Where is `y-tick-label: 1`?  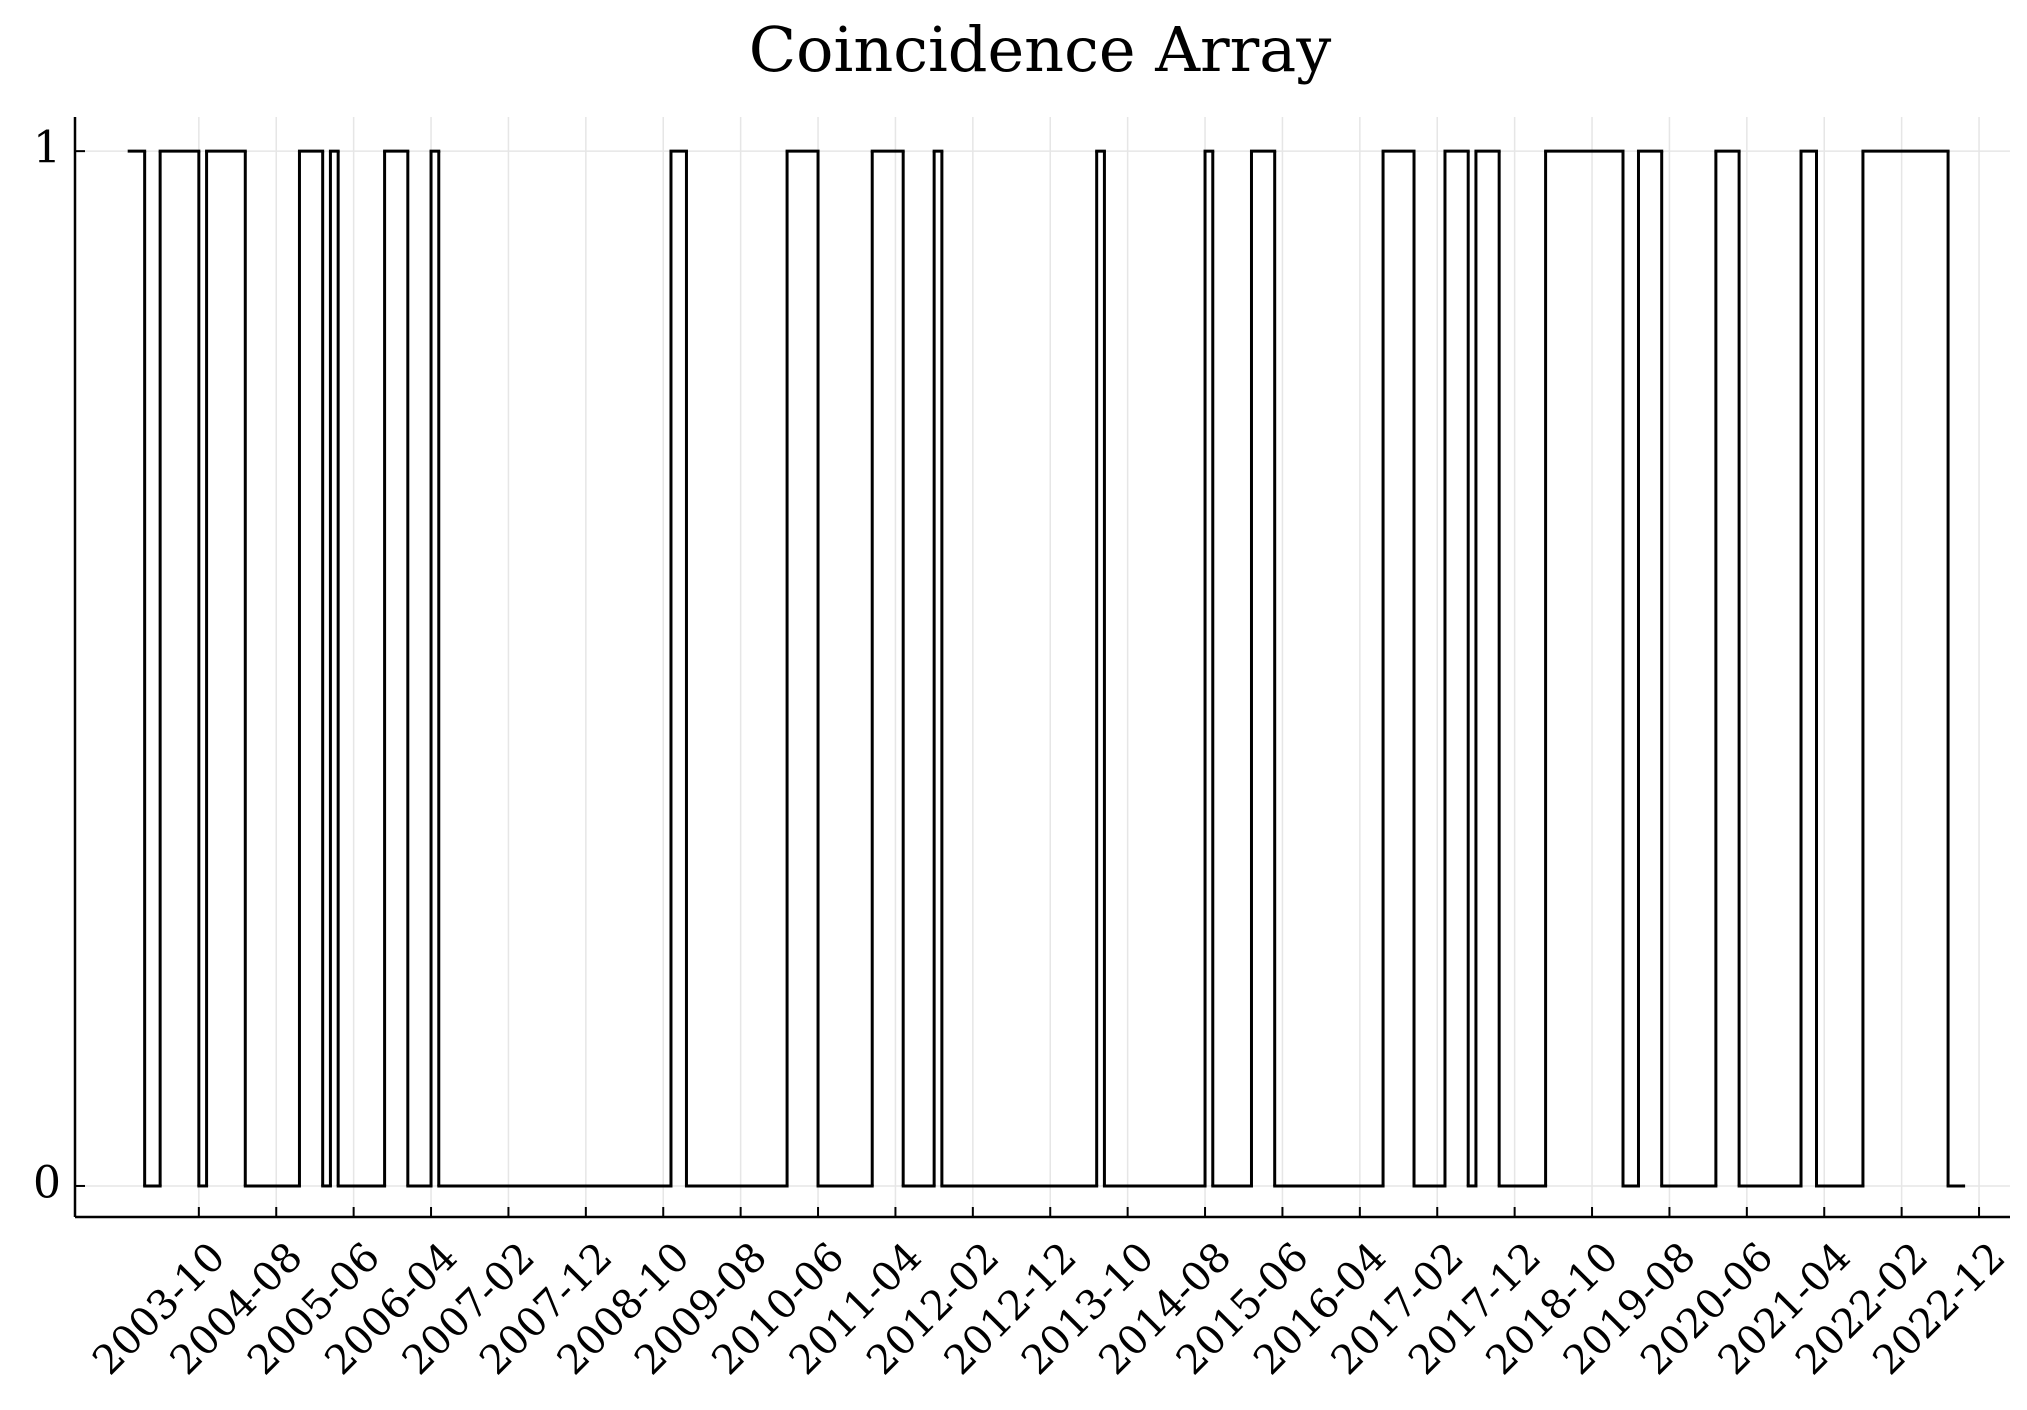
y-tick-label: 1 is located at coordinates (47, 148).